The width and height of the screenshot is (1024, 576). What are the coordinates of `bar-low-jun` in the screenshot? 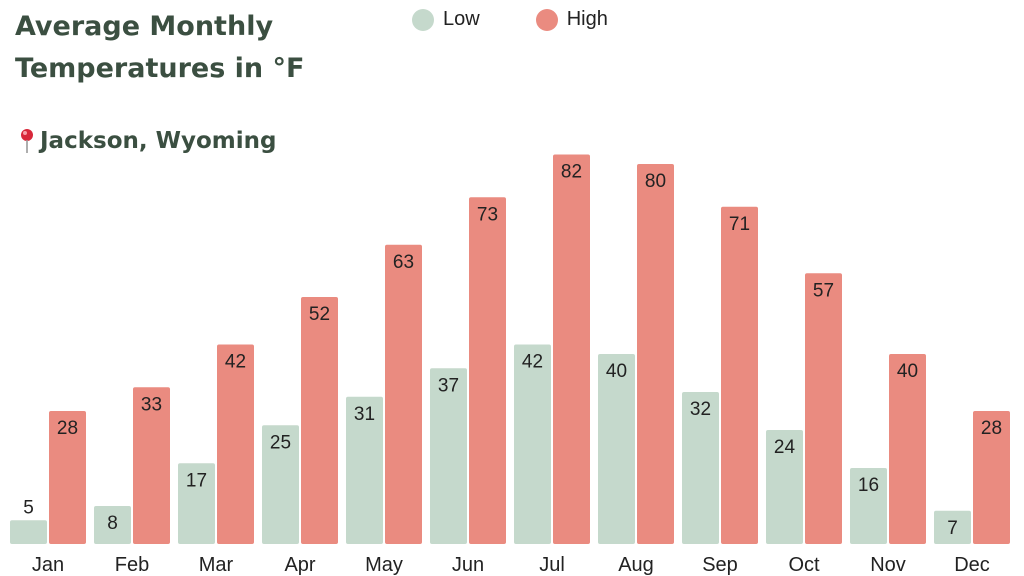 It's located at (448, 456).